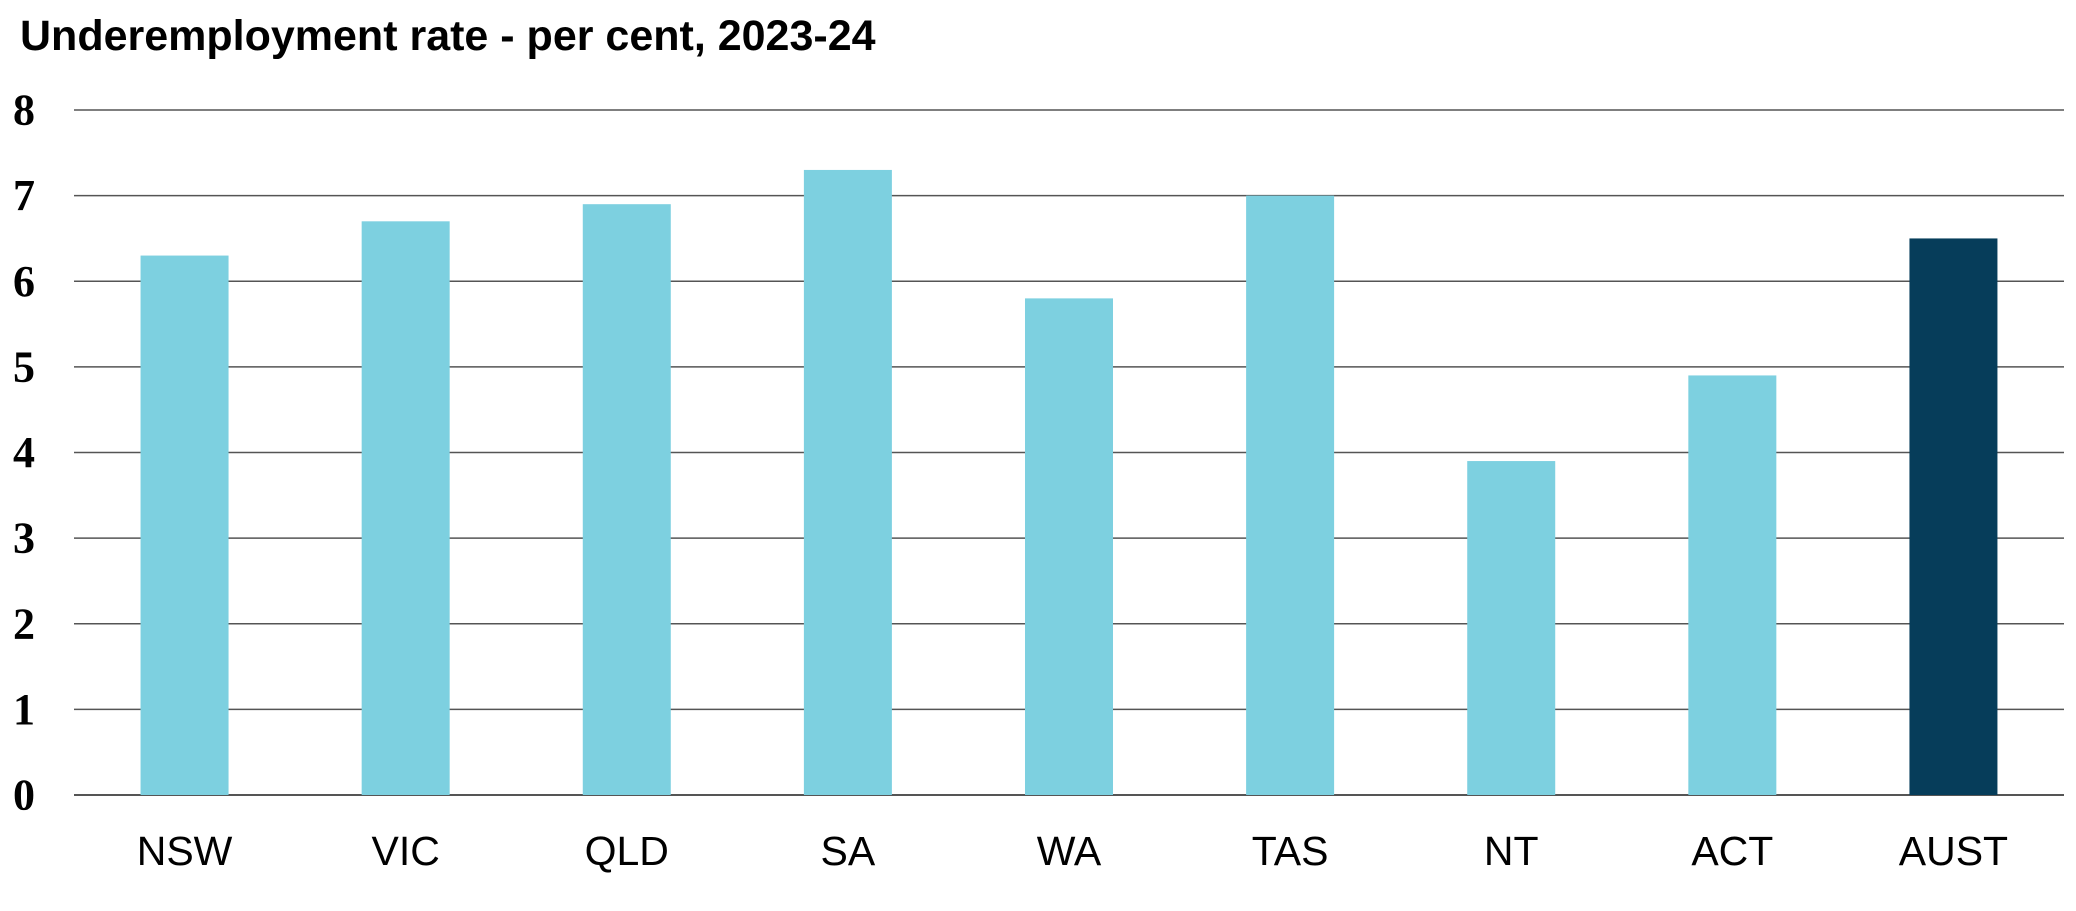  Describe the element at coordinates (1290, 851) in the screenshot. I see `x-tick-label-tas: TAS` at that location.